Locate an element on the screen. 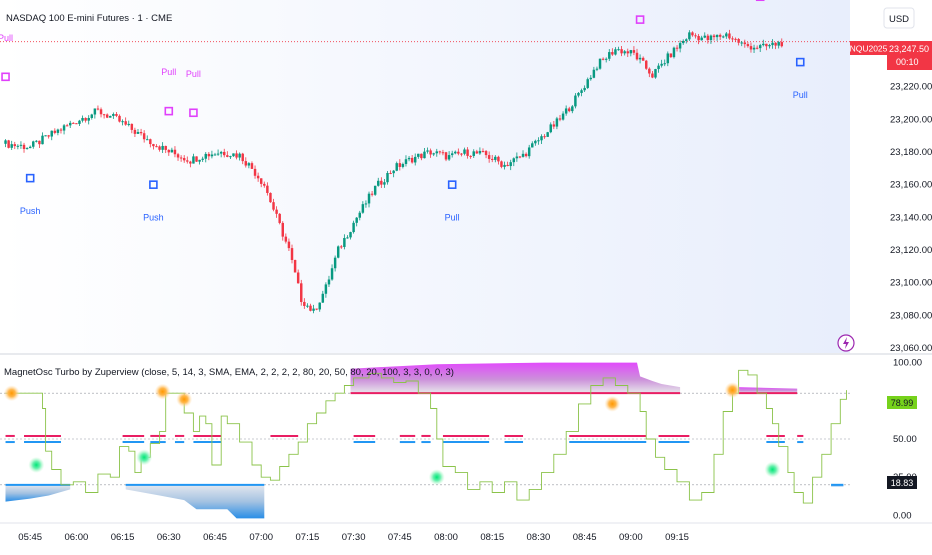  instrument-title: NASDAQ 100 E-mini Futures · 1 · CME is located at coordinates (89, 18).